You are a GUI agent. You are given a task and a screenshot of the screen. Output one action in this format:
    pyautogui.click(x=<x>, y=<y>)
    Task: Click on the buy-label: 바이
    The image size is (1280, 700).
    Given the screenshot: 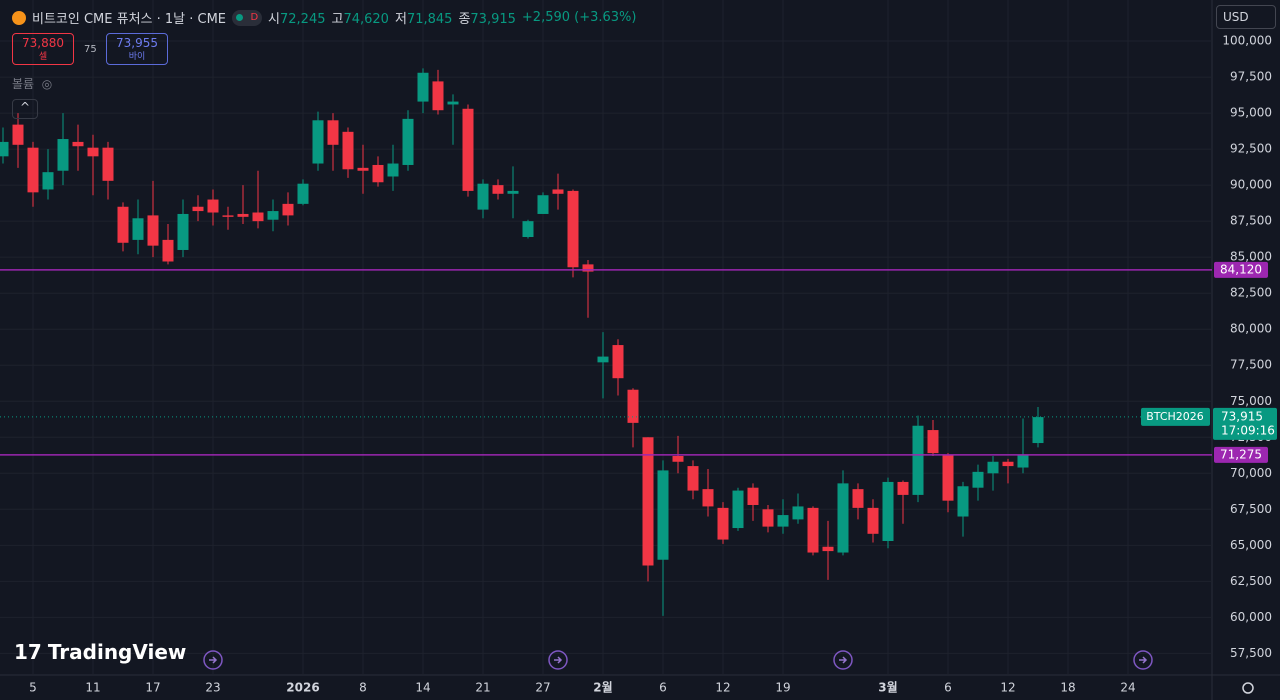 What is the action you would take?
    pyautogui.click(x=137, y=57)
    